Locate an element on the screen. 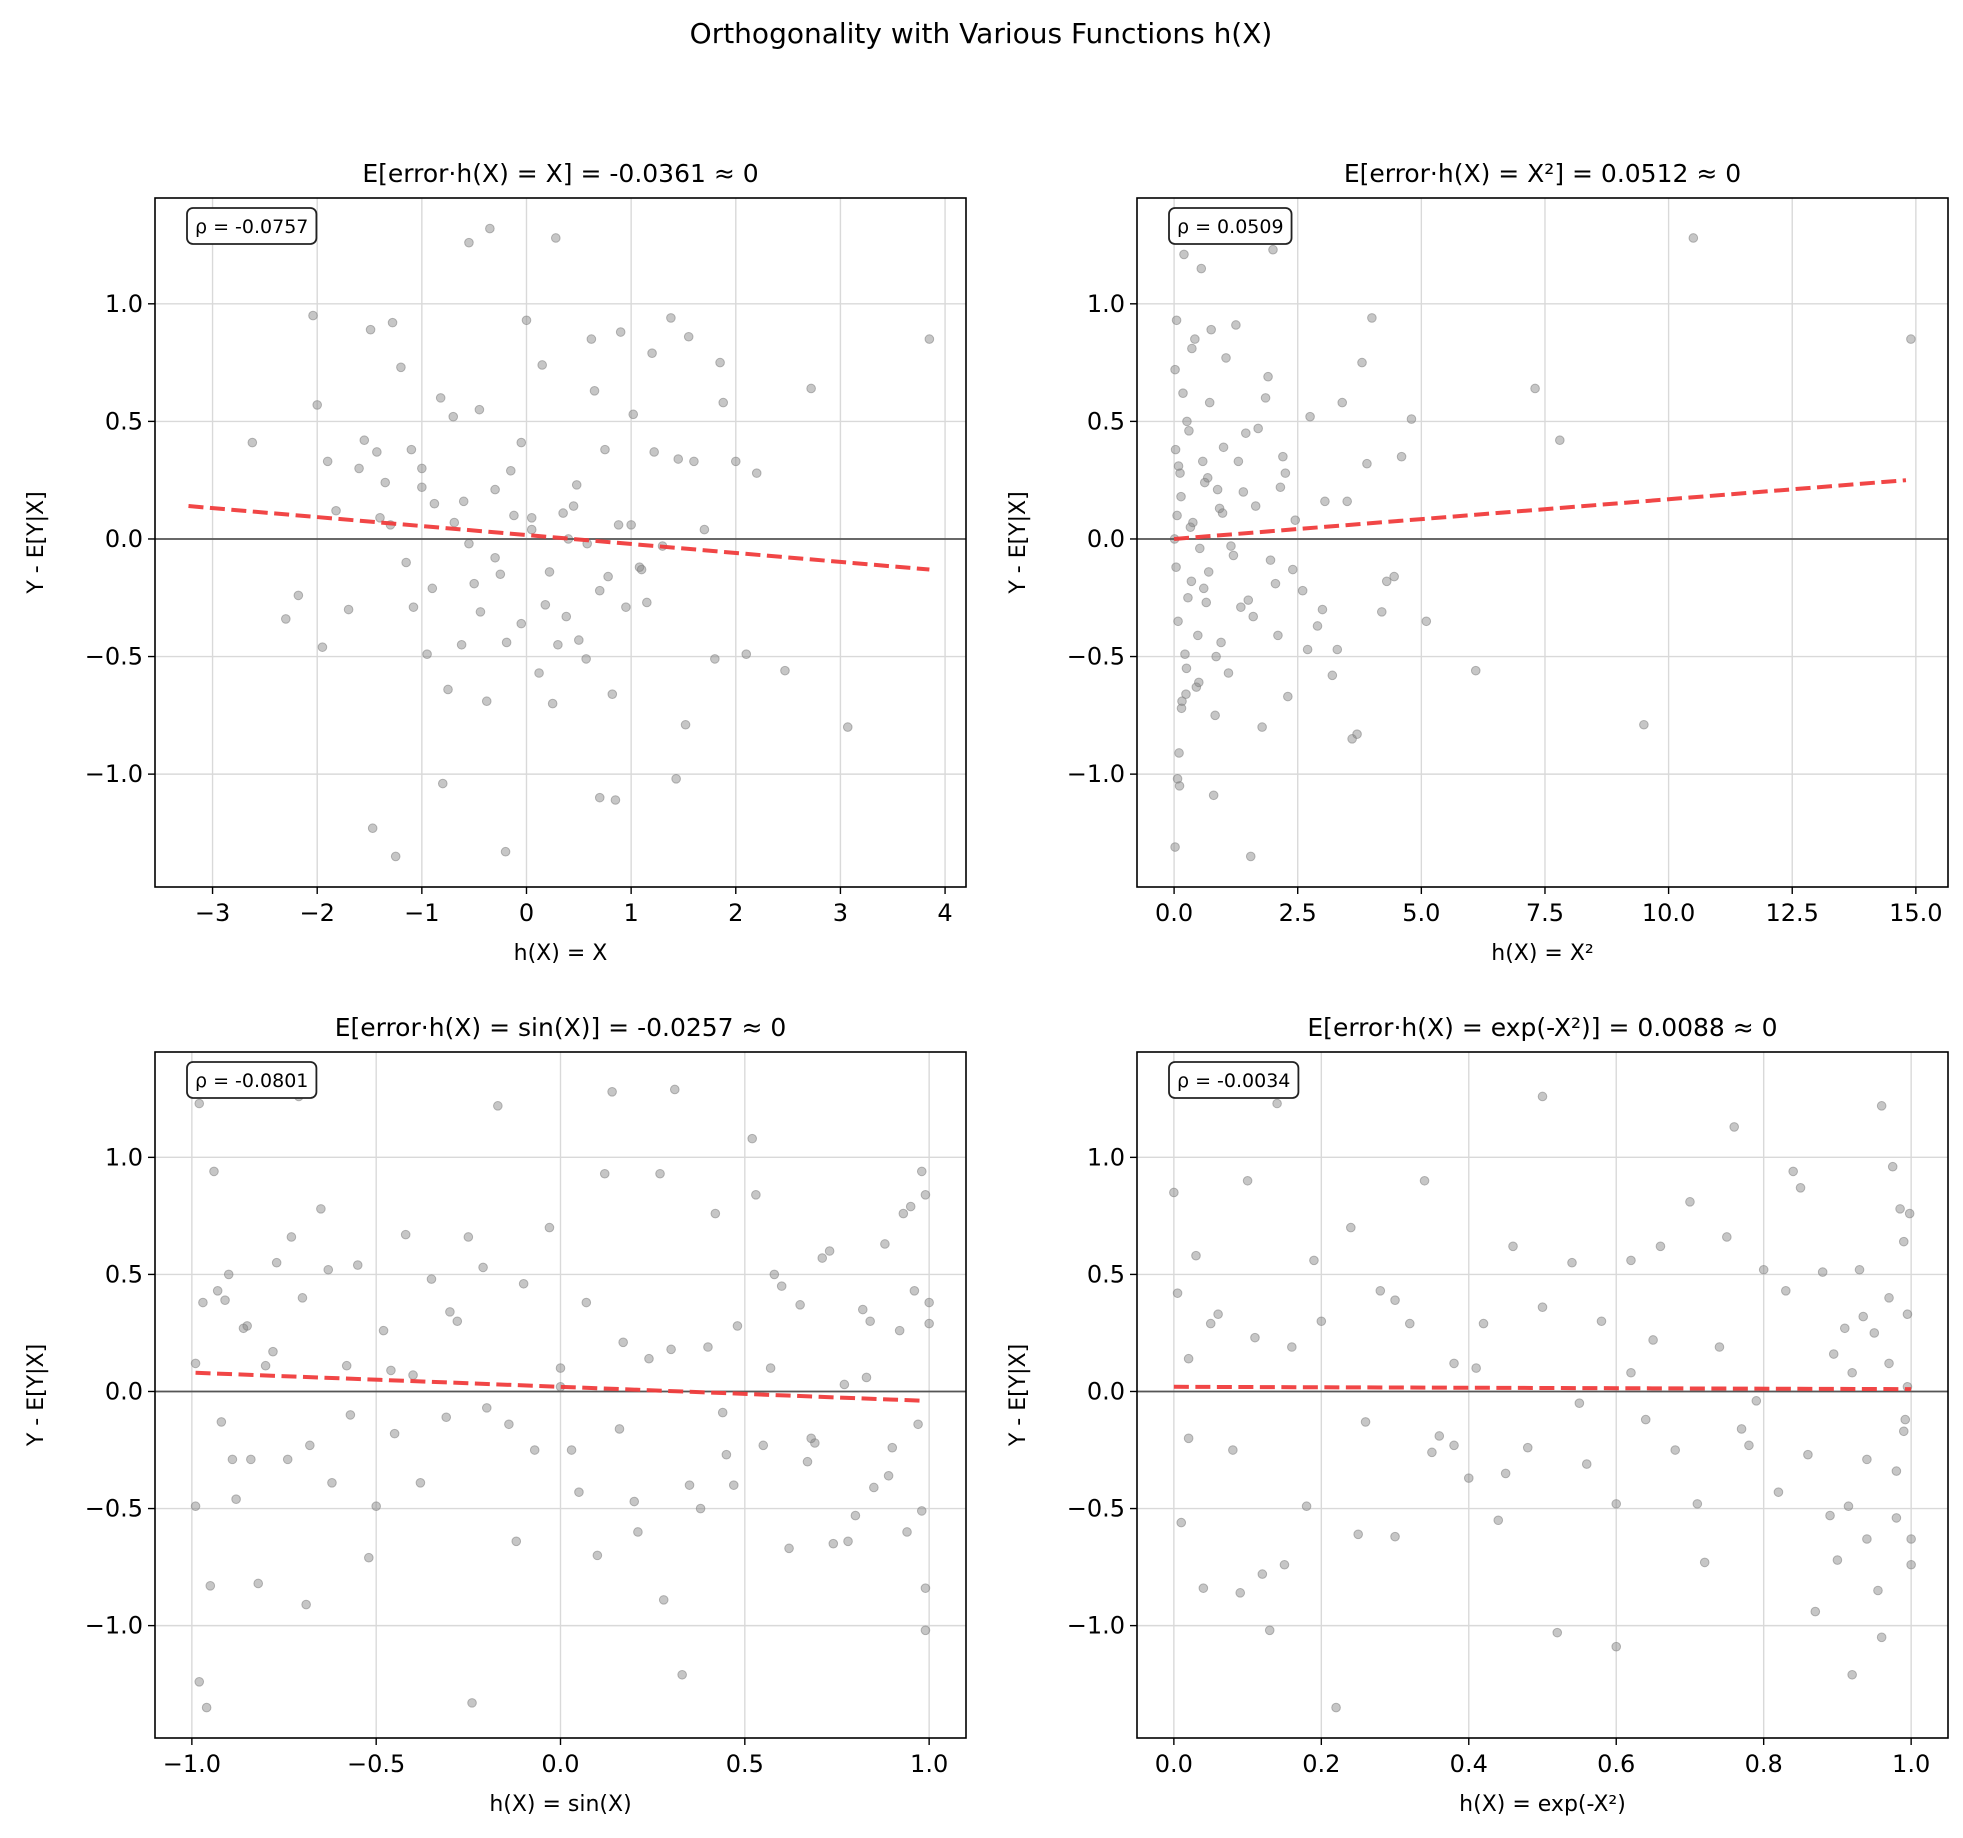 Image resolution: width=1963 pixels, height=1838 pixels. x-tick-label: 0.5 is located at coordinates (745, 1764).